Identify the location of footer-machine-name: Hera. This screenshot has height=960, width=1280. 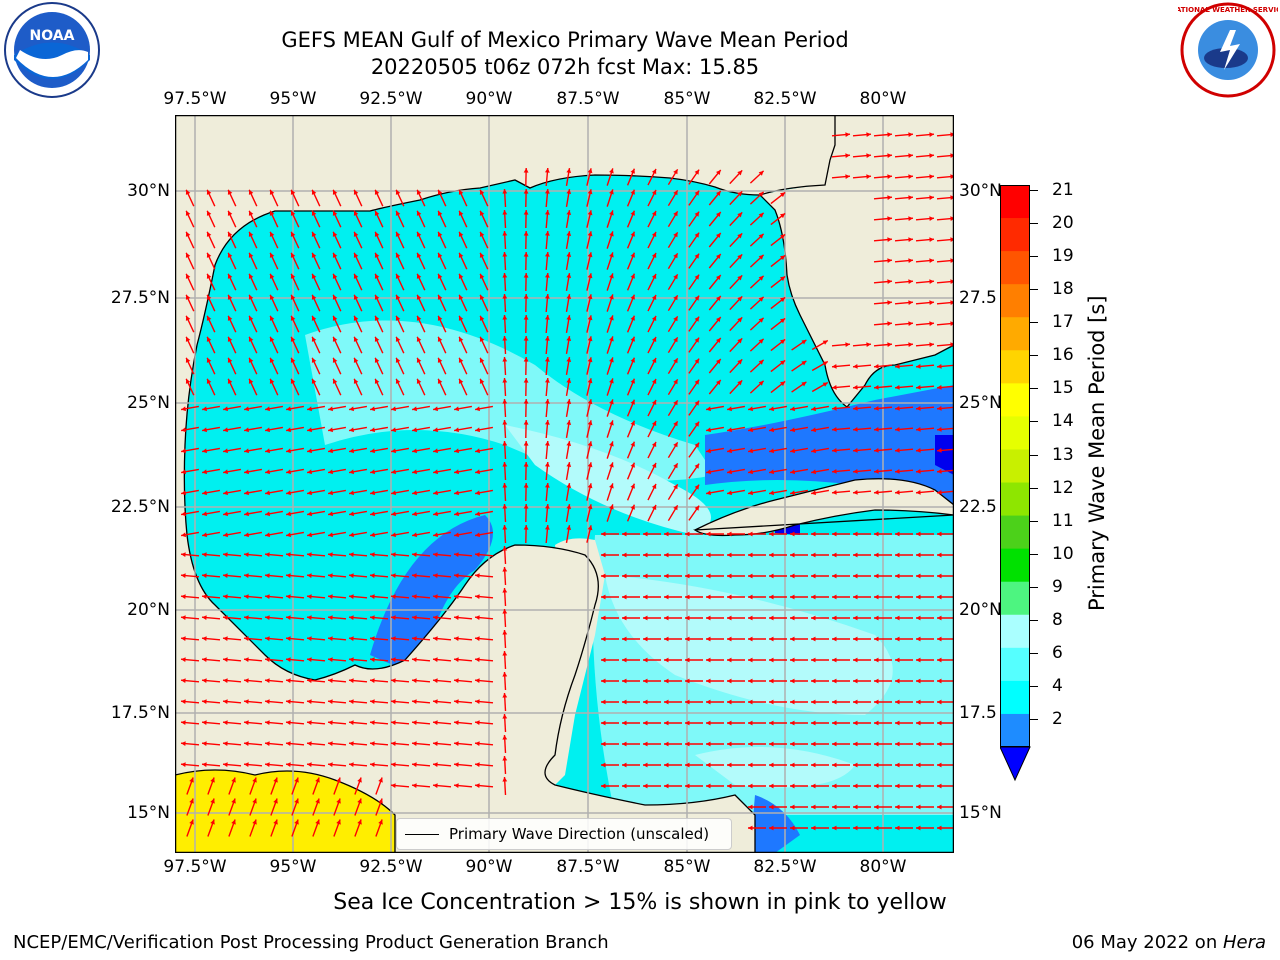
(1244, 942).